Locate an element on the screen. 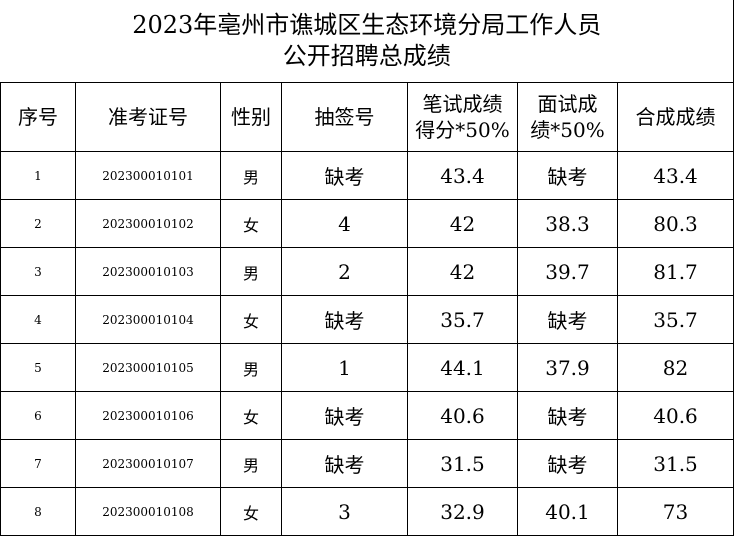  title-line: 2023年亳州市谯城区生态环境分局工作人员 is located at coordinates (367, 25).